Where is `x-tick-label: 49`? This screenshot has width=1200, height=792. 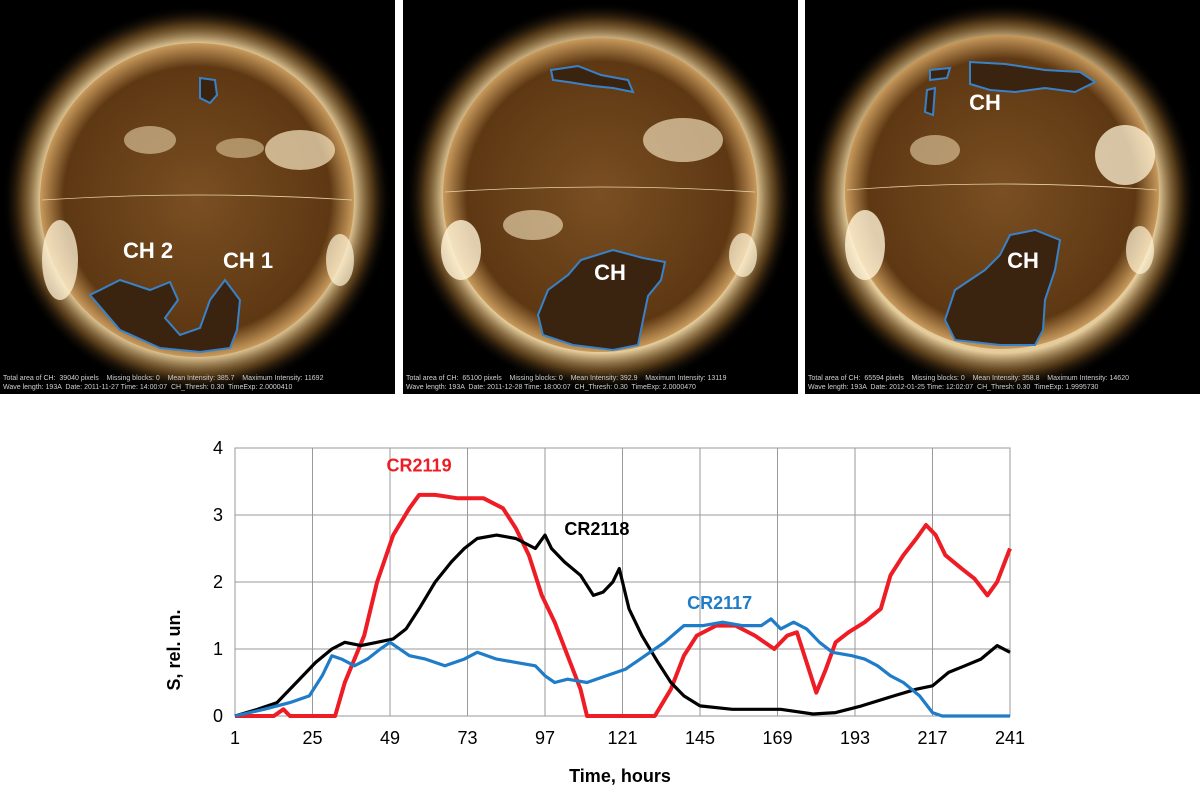
x-tick-label: 49 is located at coordinates (390, 738).